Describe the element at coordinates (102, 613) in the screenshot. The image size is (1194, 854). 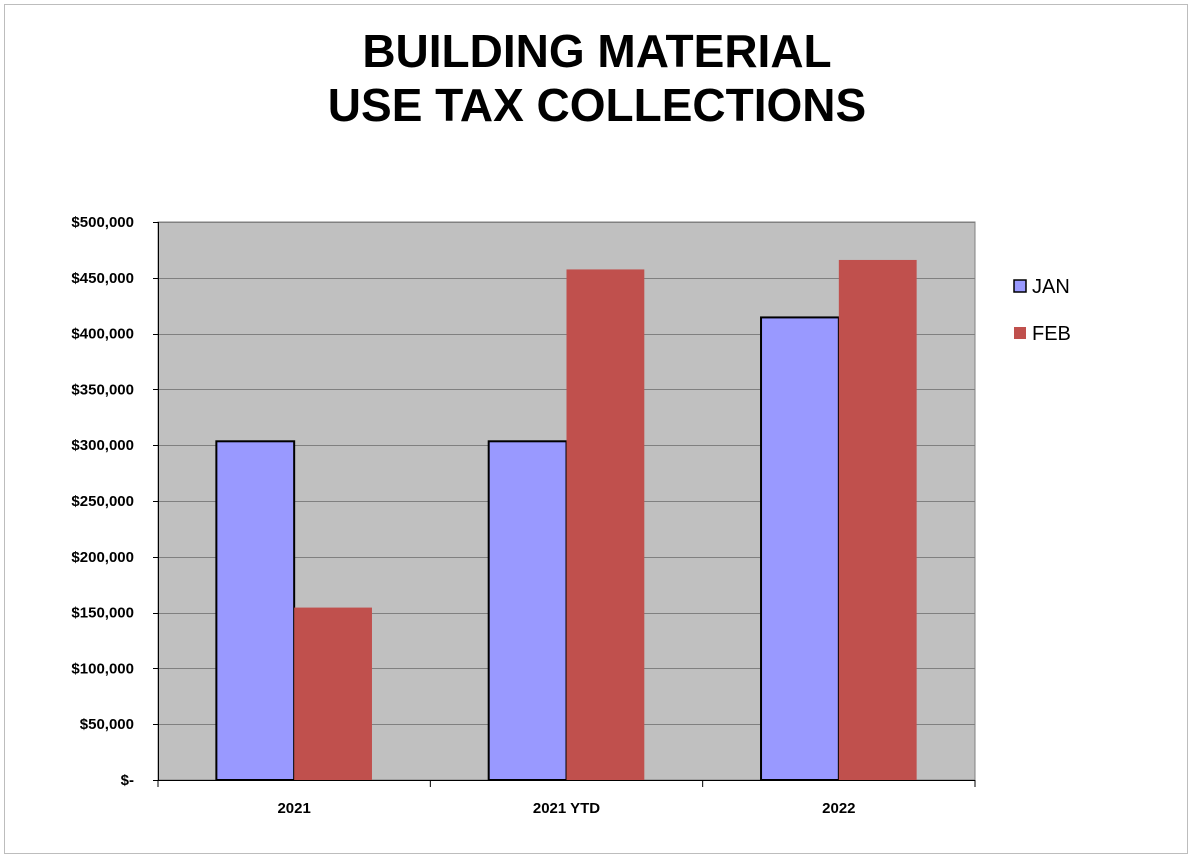
I see `y-tick-label: $150,000` at that location.